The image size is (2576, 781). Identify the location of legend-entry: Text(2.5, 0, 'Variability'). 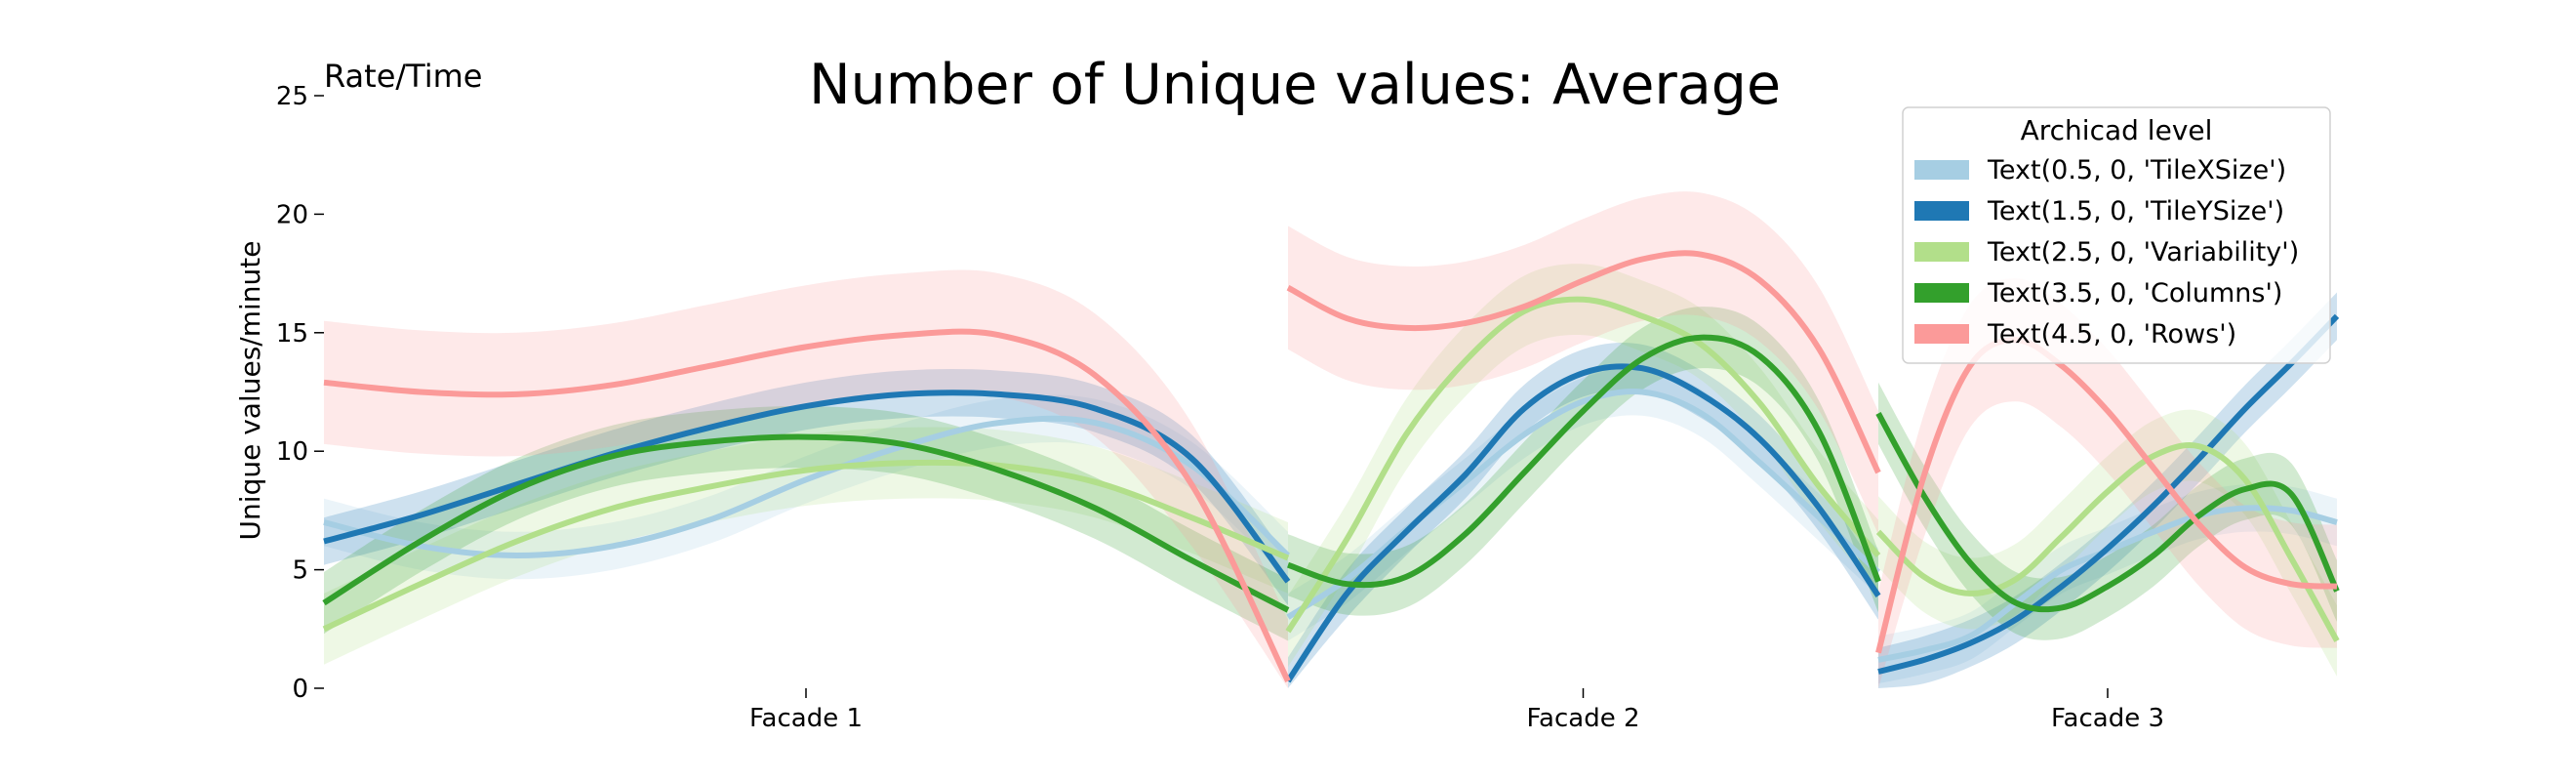
(2143, 252).